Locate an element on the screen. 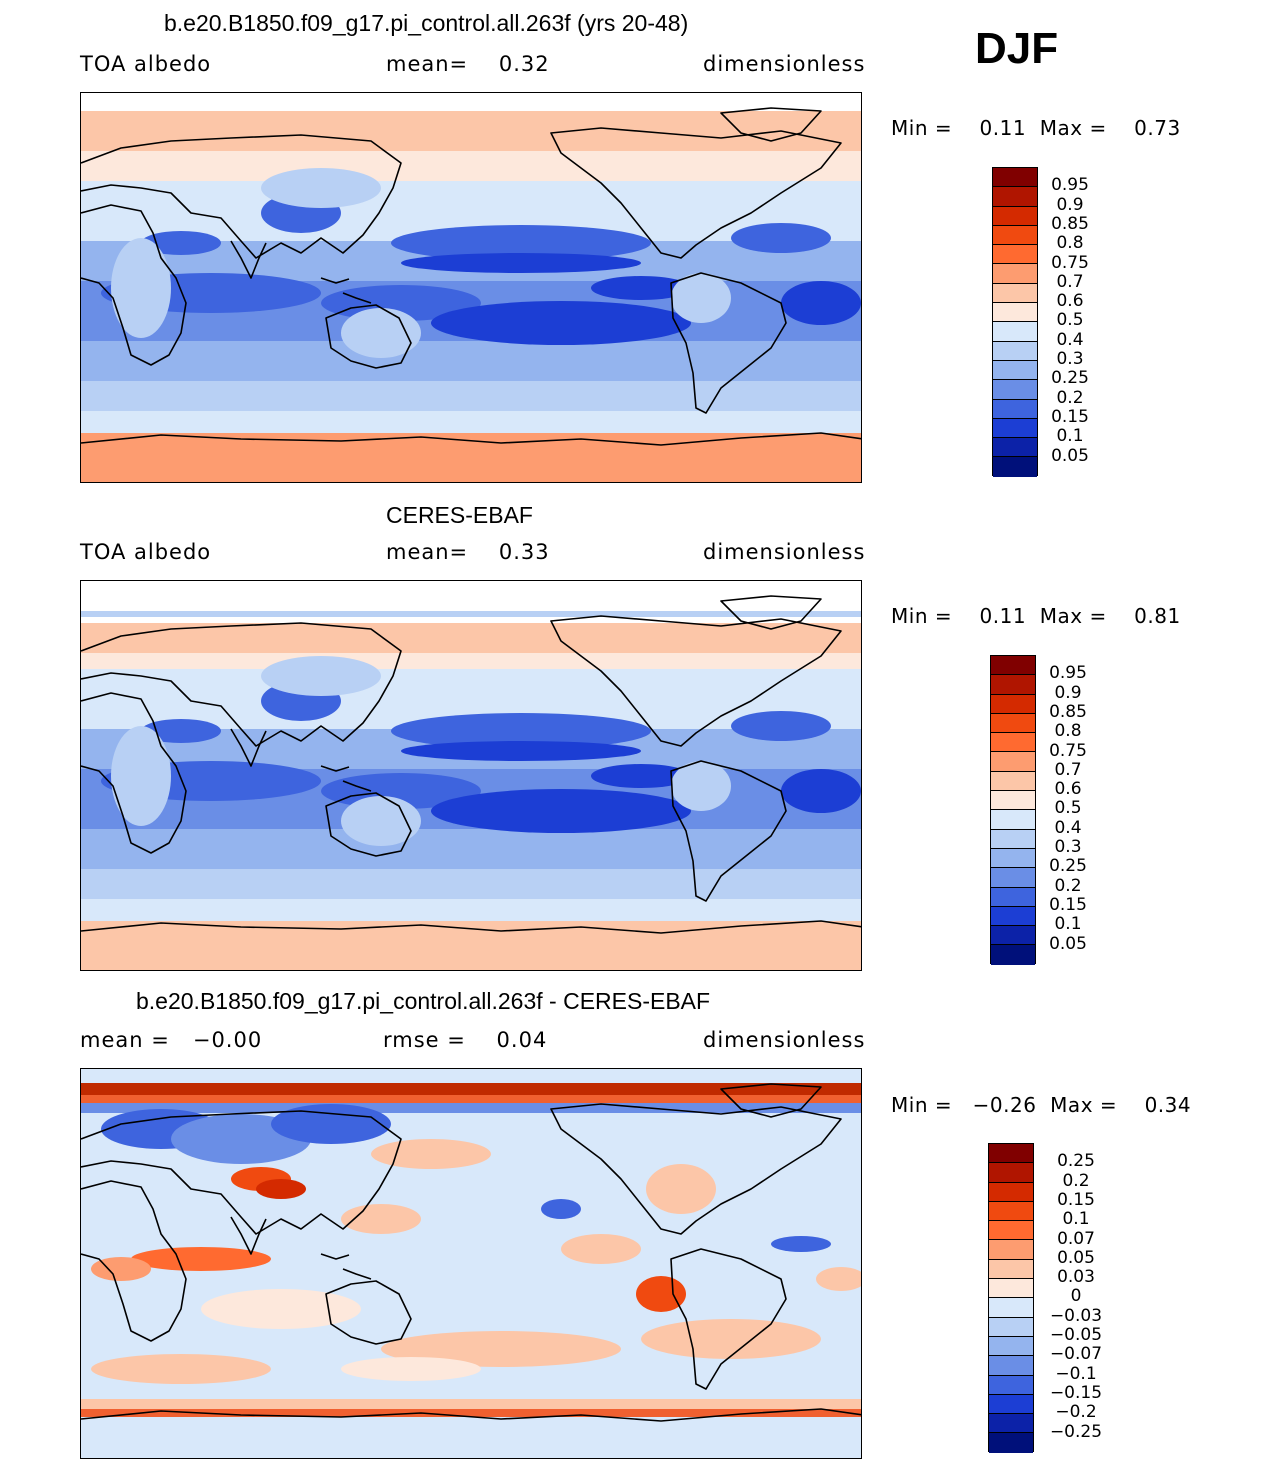 The width and height of the screenshot is (1285, 1466). antarctic-edge-band is located at coordinates (471, 1413).